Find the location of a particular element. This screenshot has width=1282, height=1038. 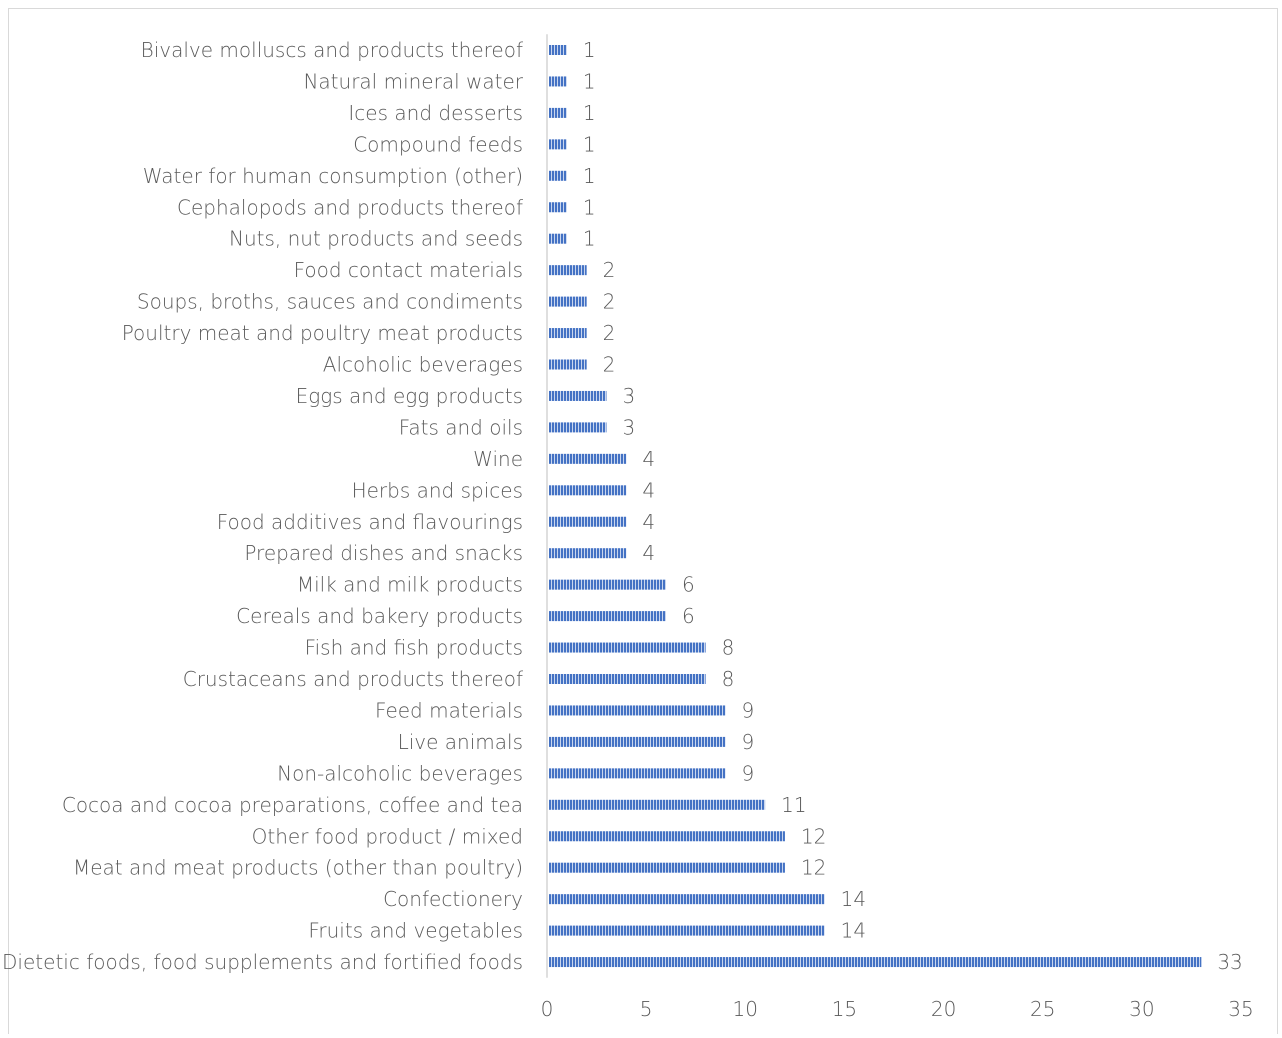

bar-crustaceans-and-products-thereof is located at coordinates (627, 679).